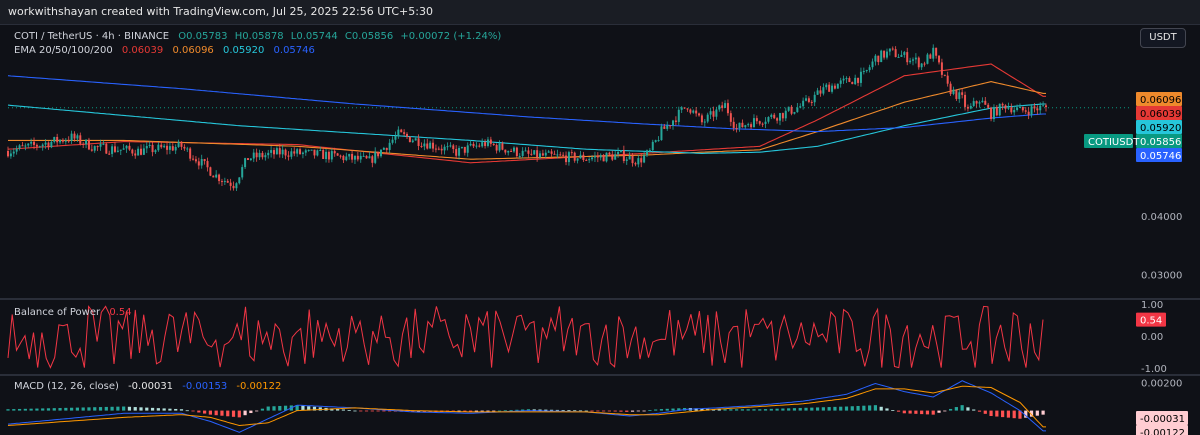 The height and width of the screenshot is (435, 1200). What do you see at coordinates (1154, 369) in the screenshot?
I see `bop-tick-label: -1.00` at bounding box center [1154, 369].